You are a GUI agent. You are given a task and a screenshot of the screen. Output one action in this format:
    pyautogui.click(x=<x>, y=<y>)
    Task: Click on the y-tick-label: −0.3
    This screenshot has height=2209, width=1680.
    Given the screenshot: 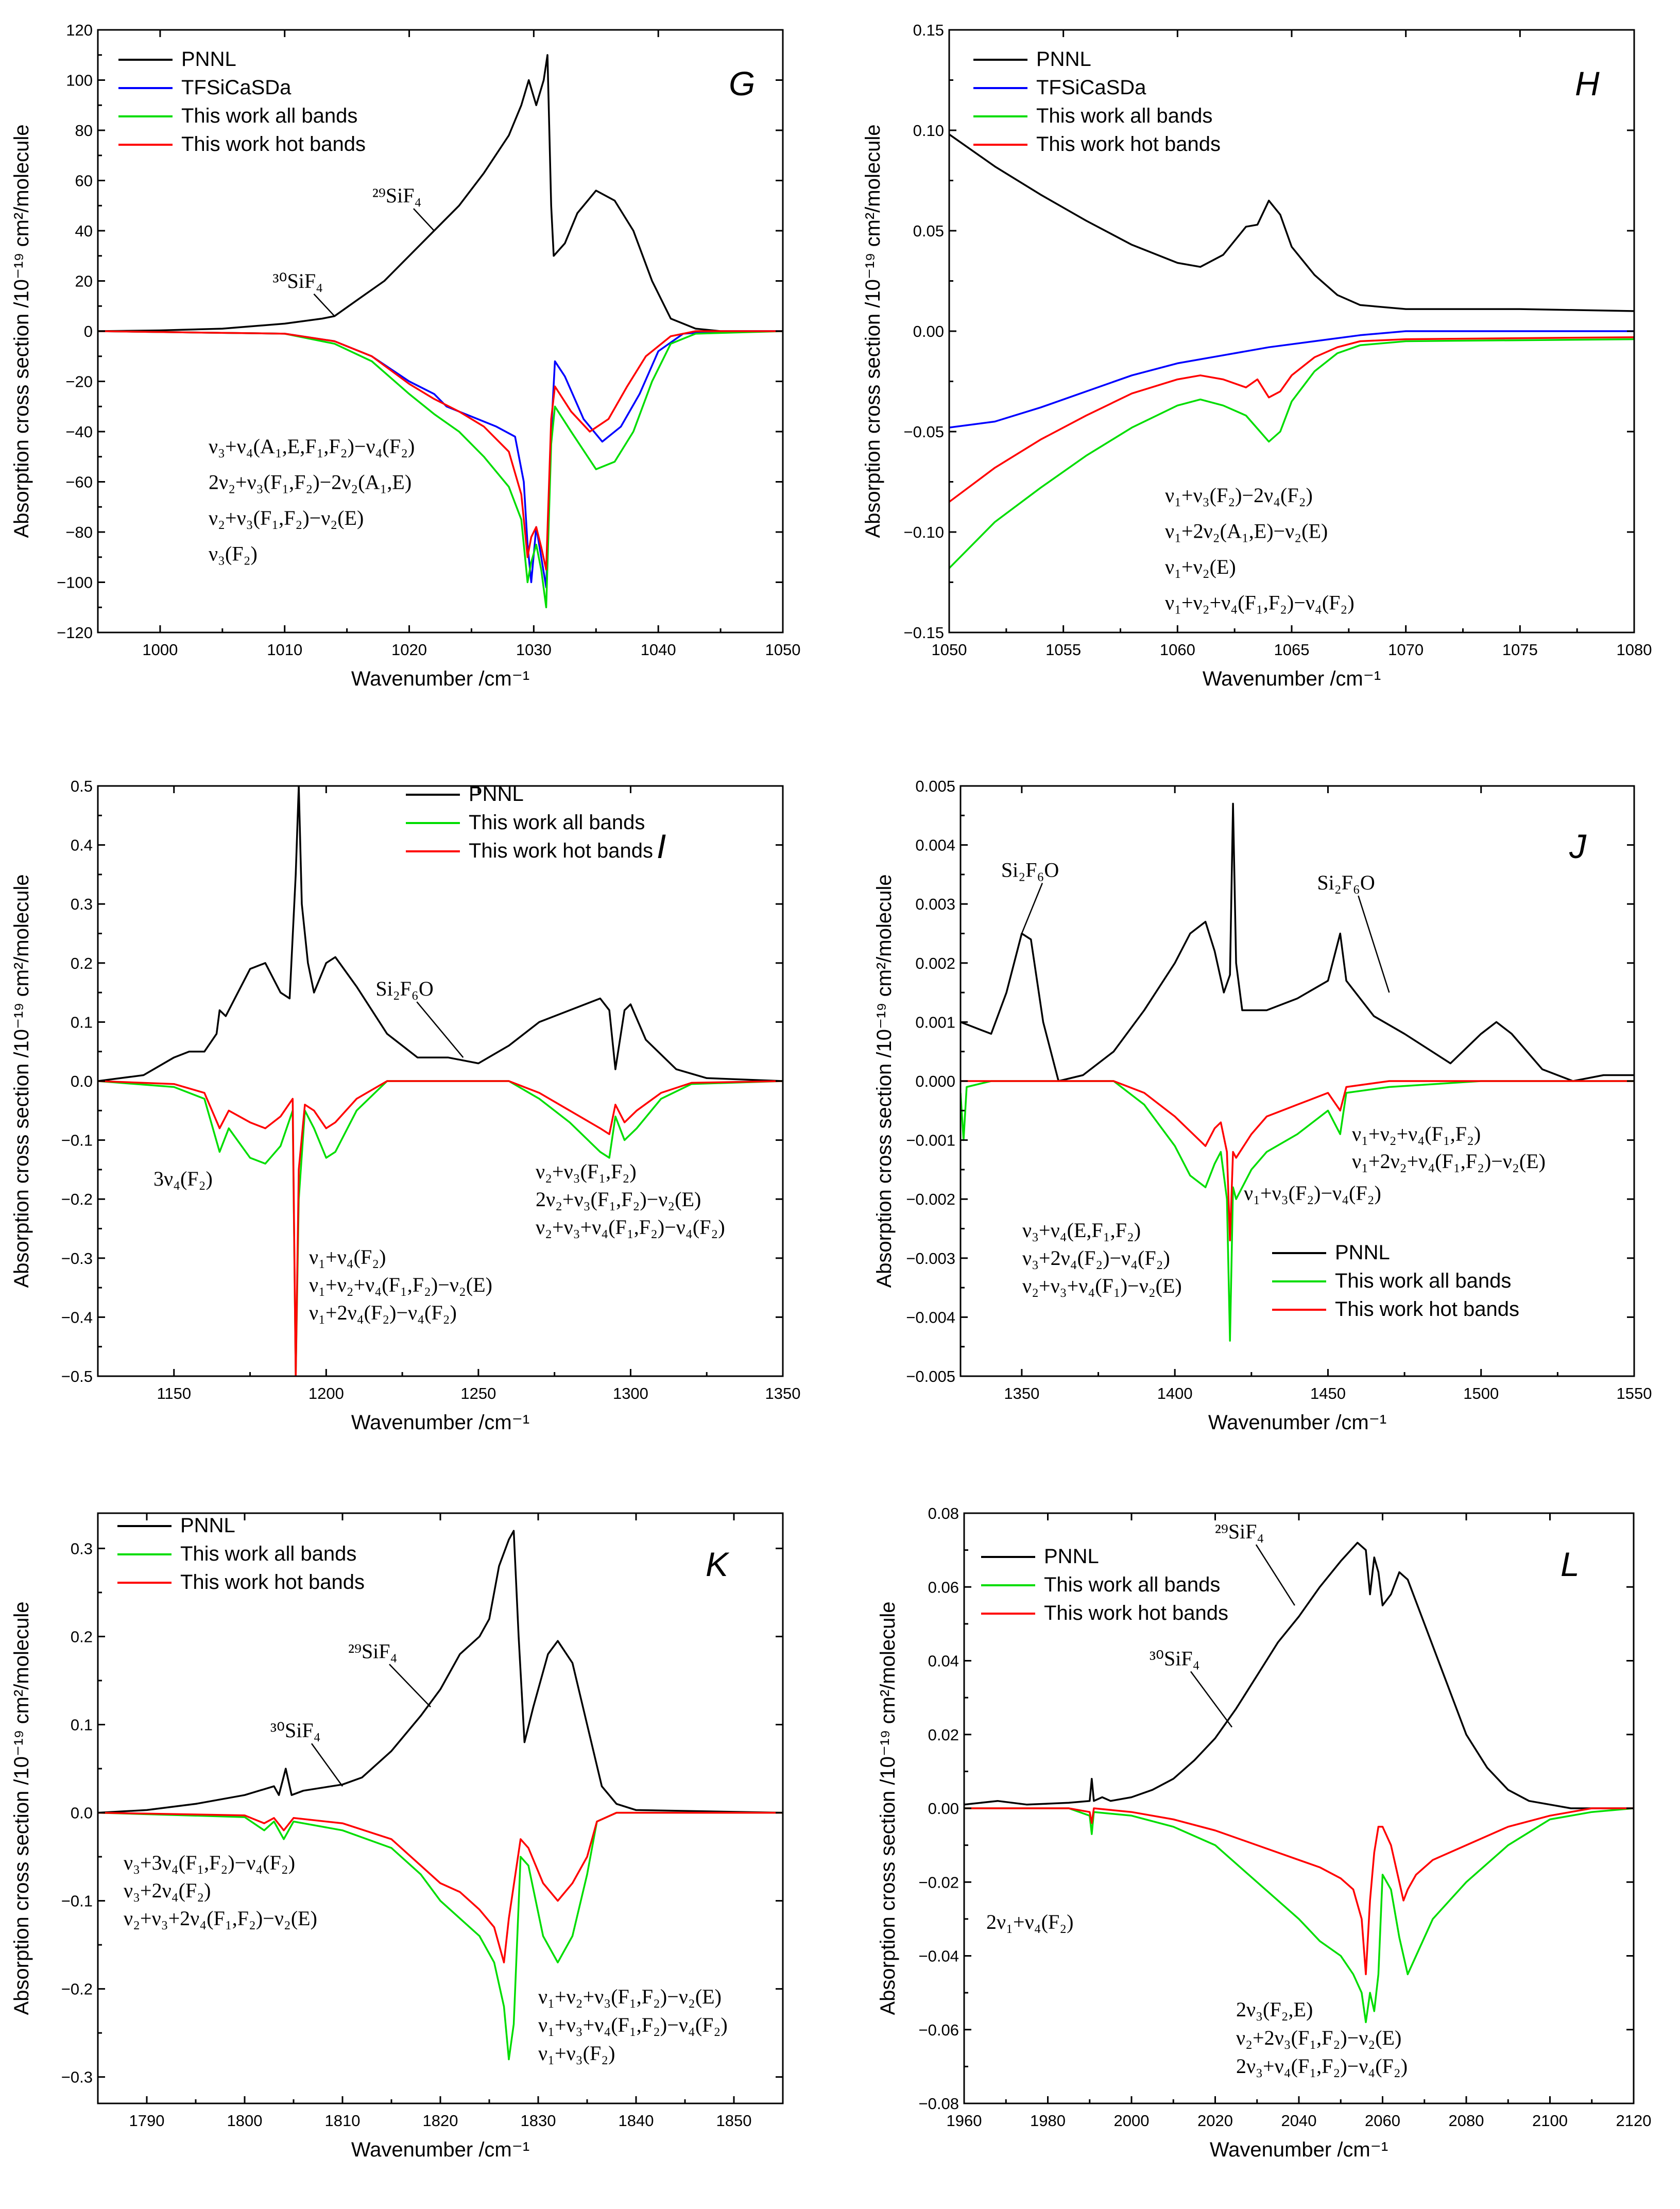 What is the action you would take?
    pyautogui.click(x=77, y=1258)
    